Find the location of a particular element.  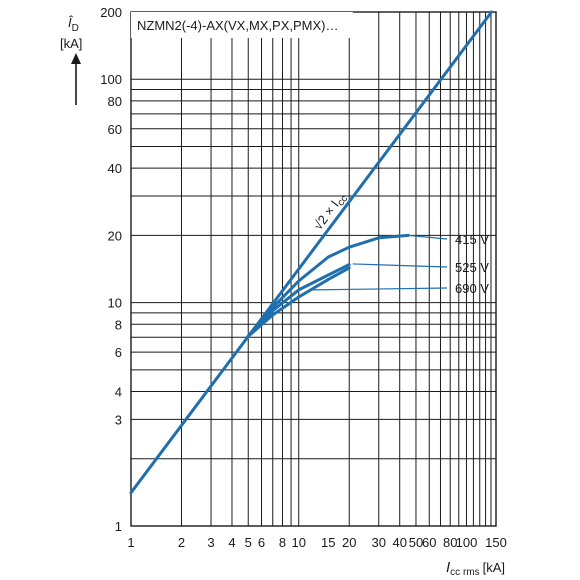

y-tick-label: 8 is located at coordinates (118, 324).